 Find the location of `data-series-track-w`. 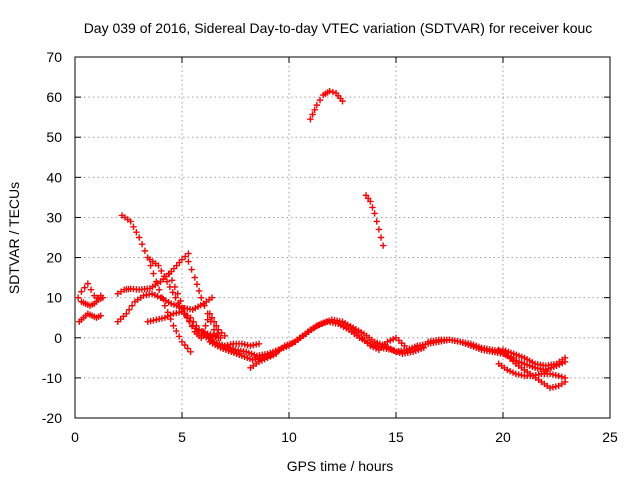

data-series-track-w is located at coordinates (539, 365).